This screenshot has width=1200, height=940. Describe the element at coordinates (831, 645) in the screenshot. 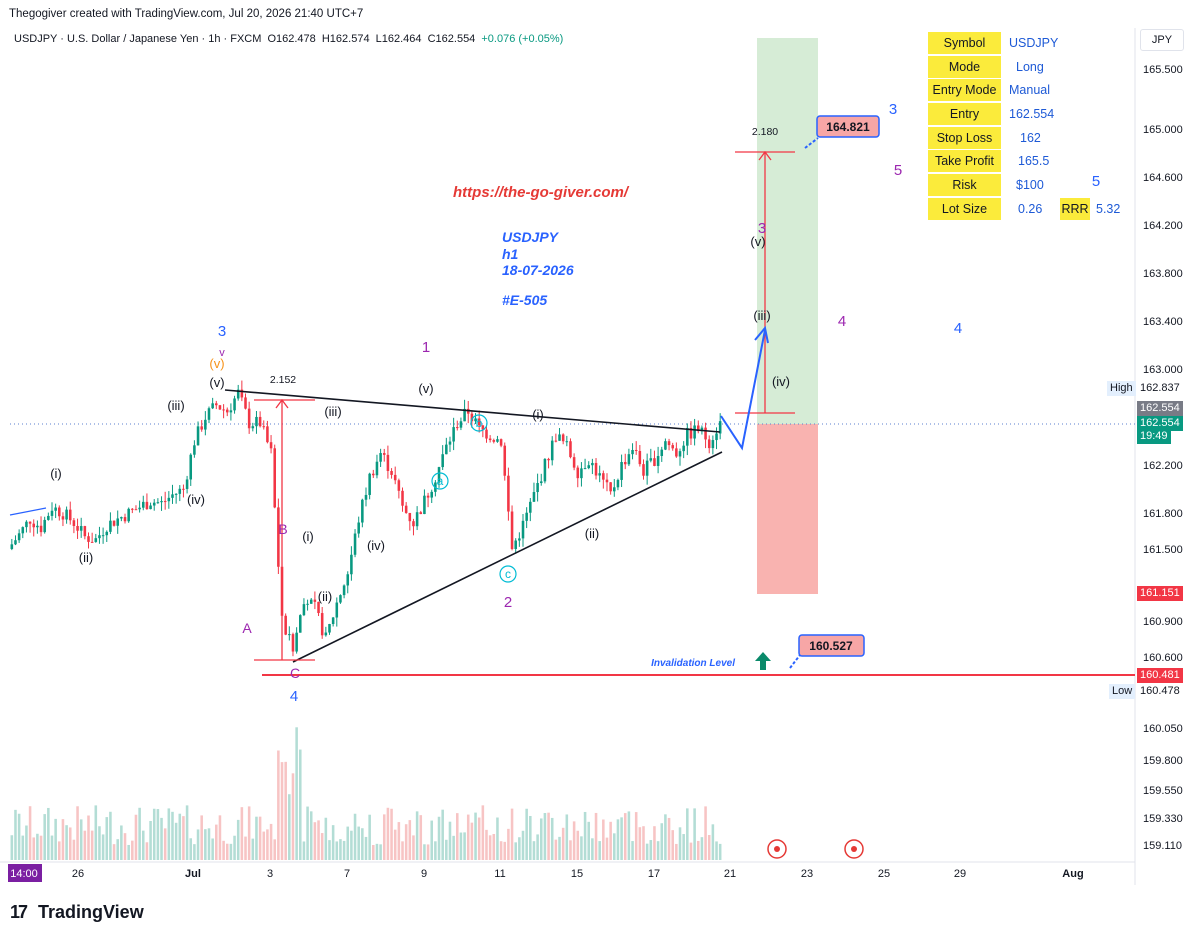

I see `inval-callout-box` at that location.